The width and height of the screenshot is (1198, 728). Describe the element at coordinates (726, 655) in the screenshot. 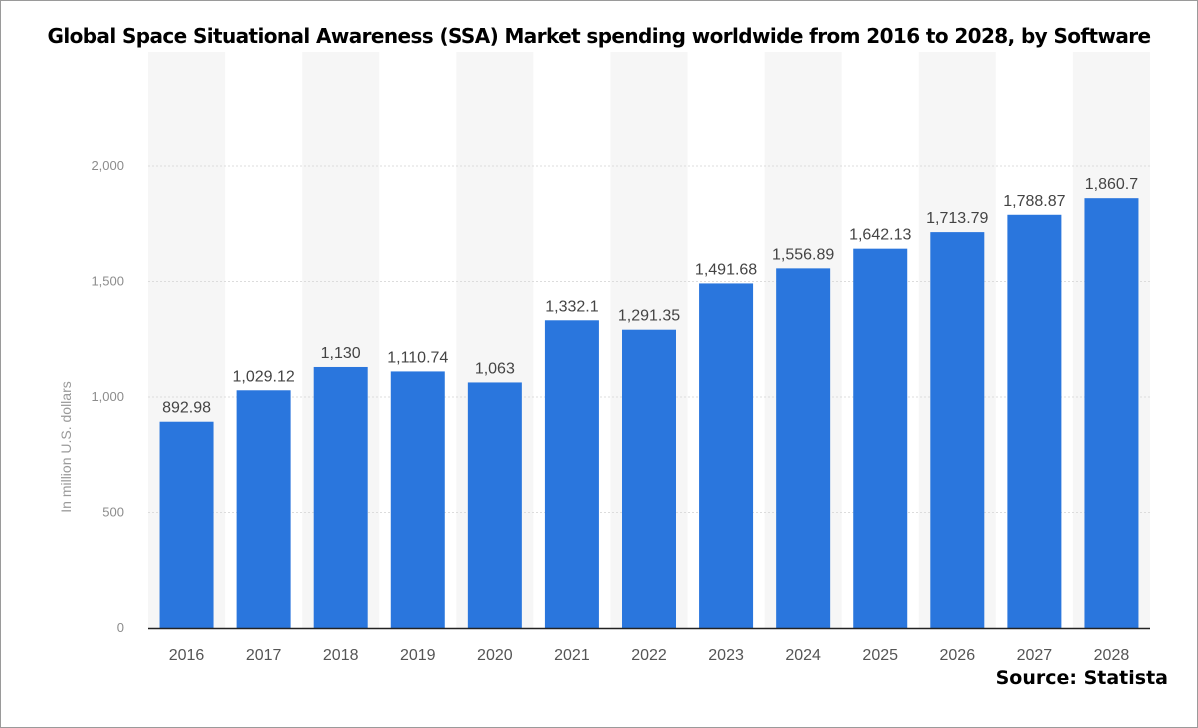

I see `x-tick-label: 2023` at that location.